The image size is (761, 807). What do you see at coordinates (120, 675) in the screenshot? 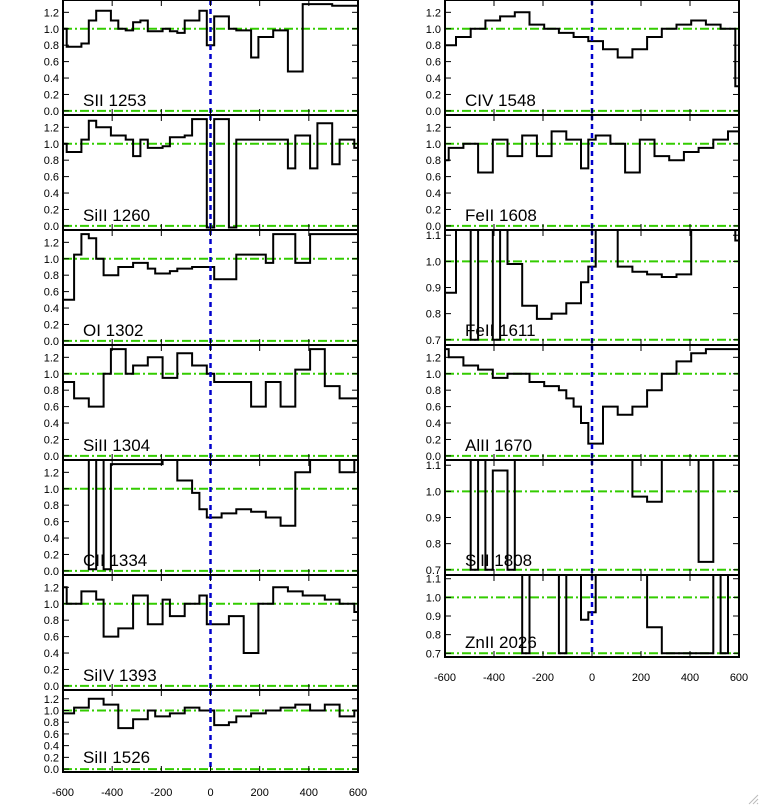
I see `ion-label: SiIV 1393` at bounding box center [120, 675].